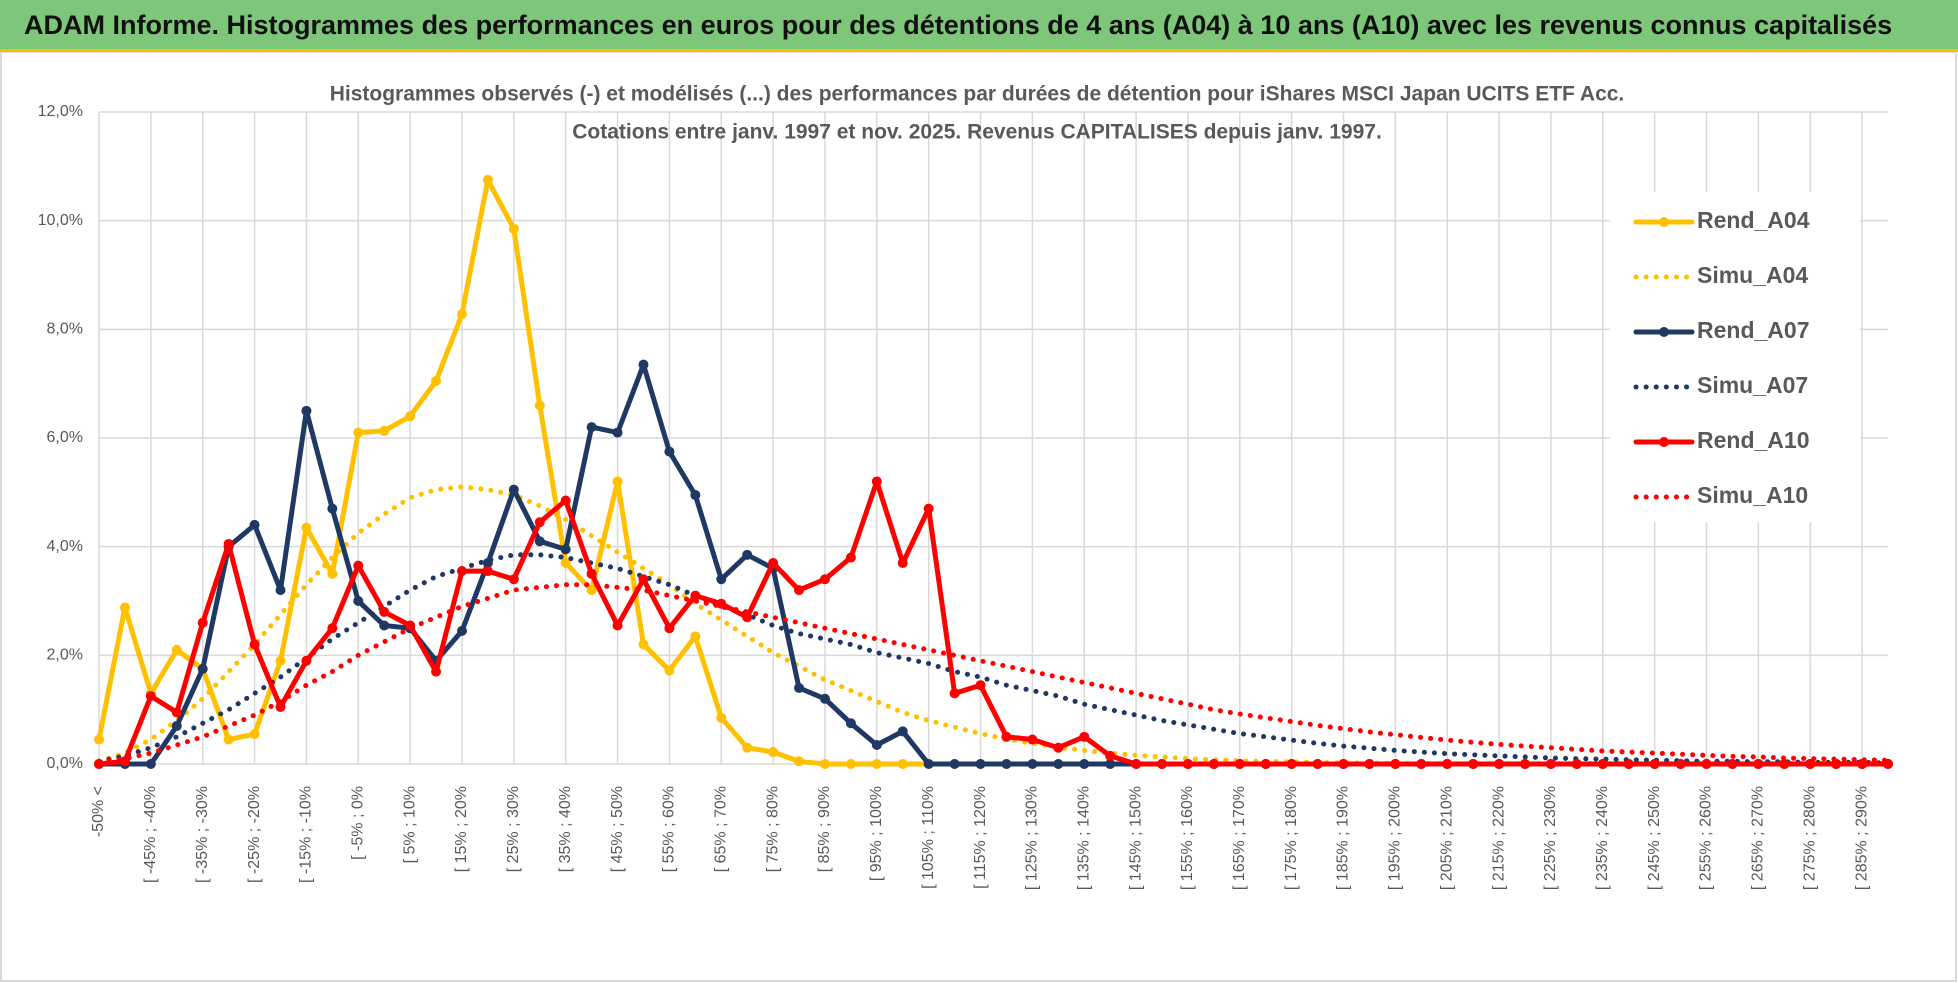  Describe the element at coordinates (60, 220) in the screenshot. I see `y-tick-label: 10,0%` at that location.